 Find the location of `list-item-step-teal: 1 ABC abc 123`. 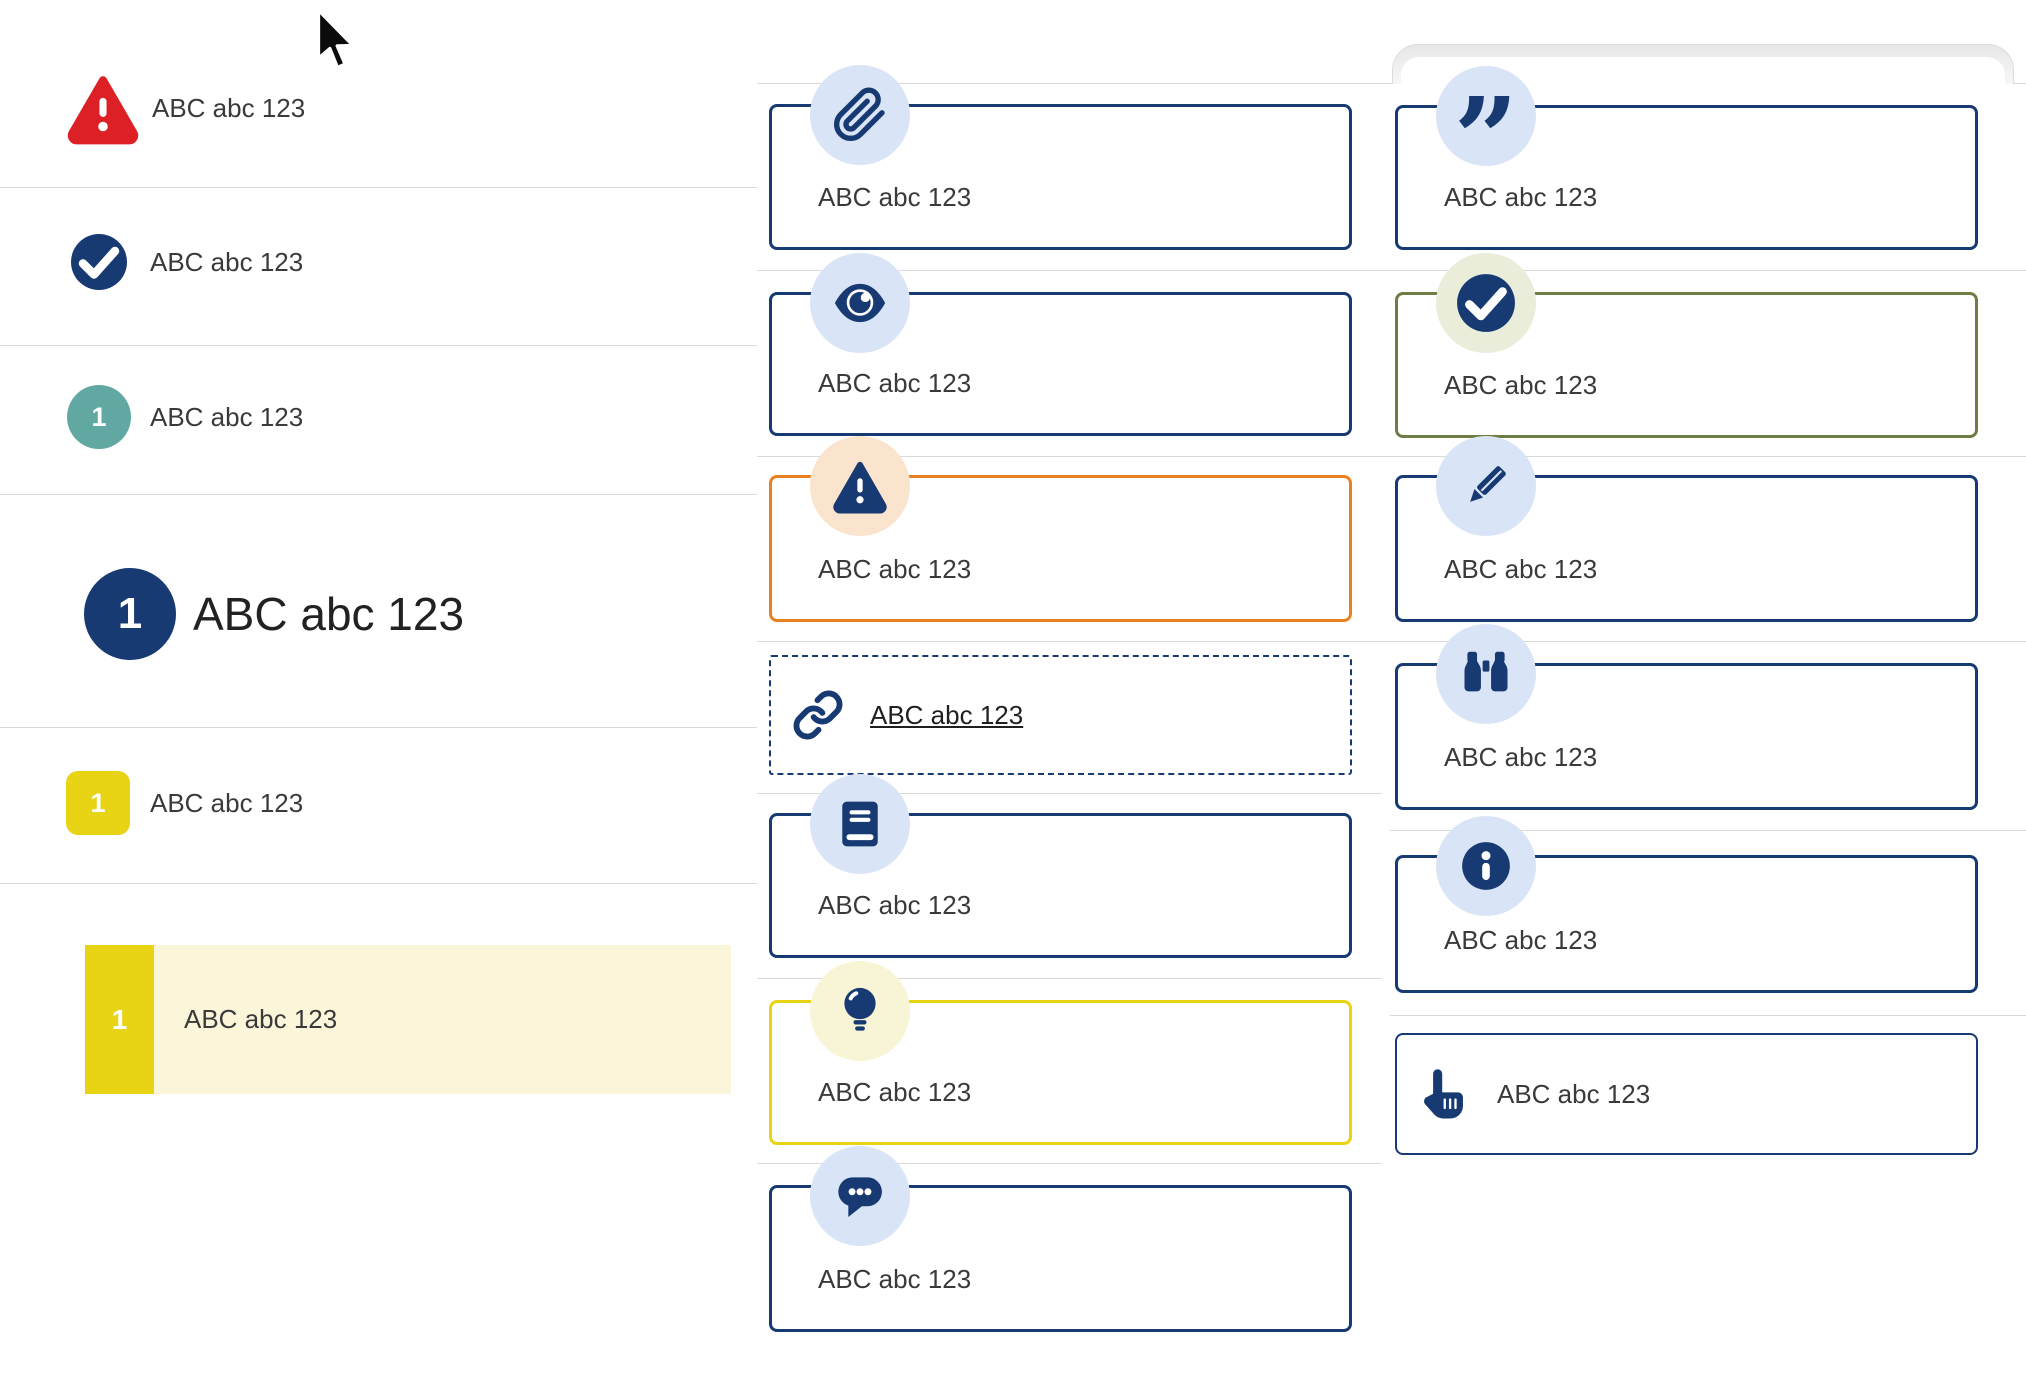

list-item-step-teal: 1 ABC abc 123 is located at coordinates (151, 417).